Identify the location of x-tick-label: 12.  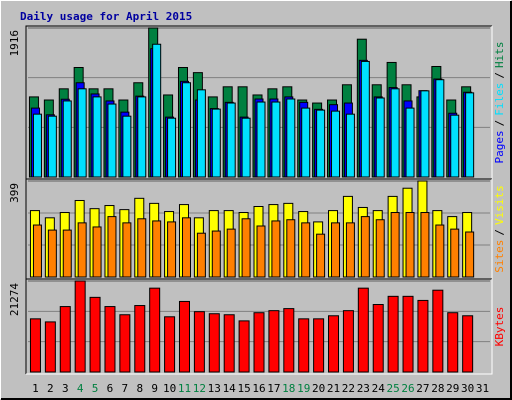
(199, 388).